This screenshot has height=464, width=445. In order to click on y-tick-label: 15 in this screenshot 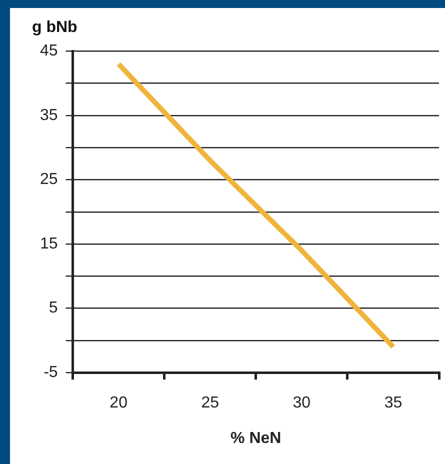, I will do `click(49, 243)`.